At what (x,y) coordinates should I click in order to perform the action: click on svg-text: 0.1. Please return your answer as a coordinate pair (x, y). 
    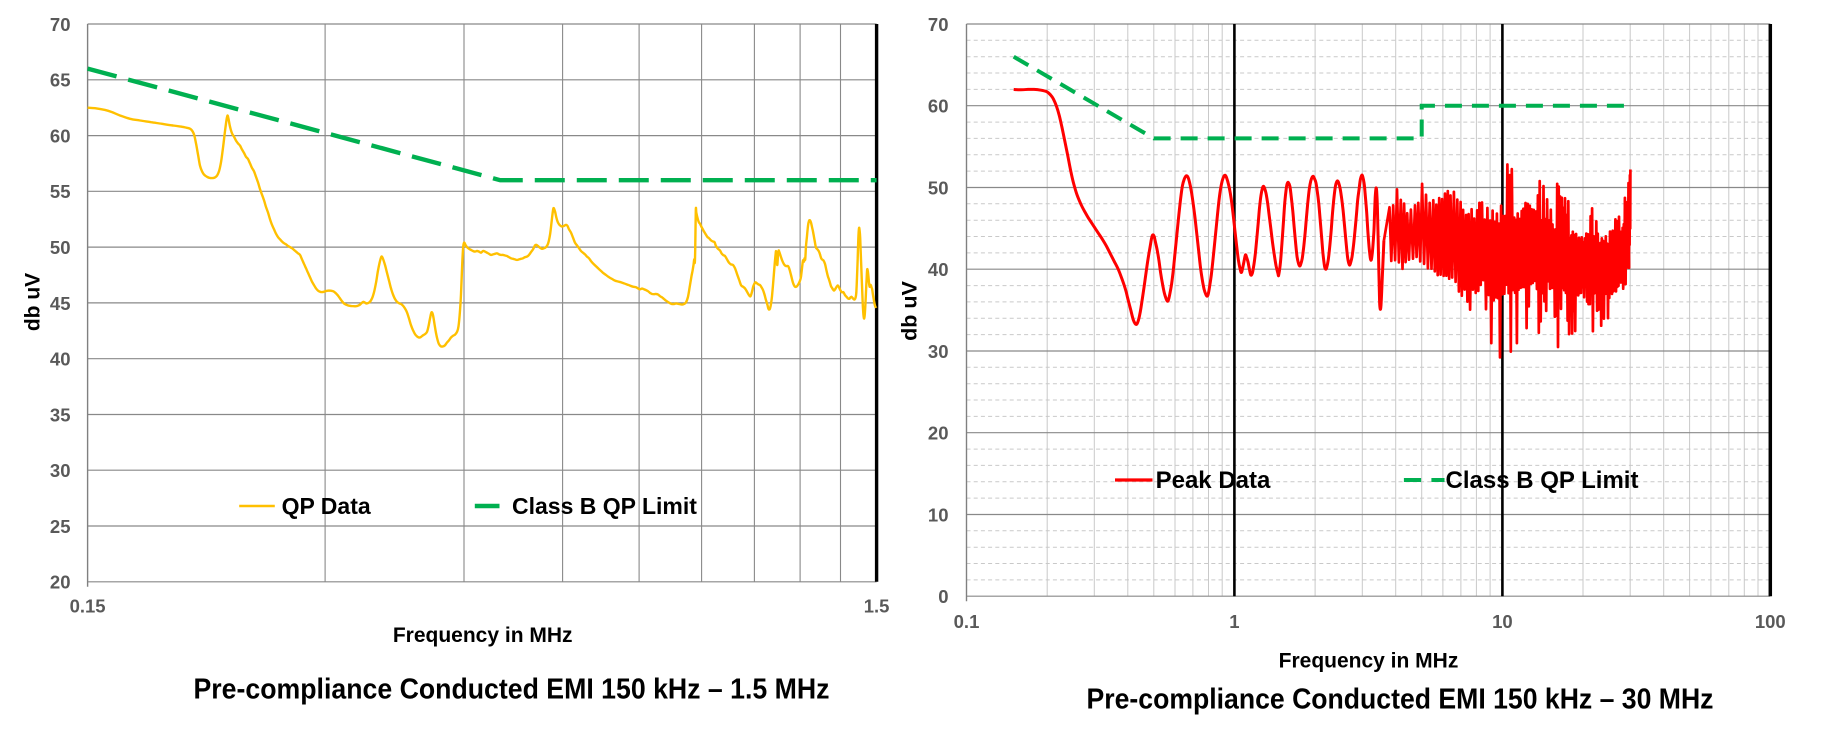
    Looking at the image, I should click on (967, 621).